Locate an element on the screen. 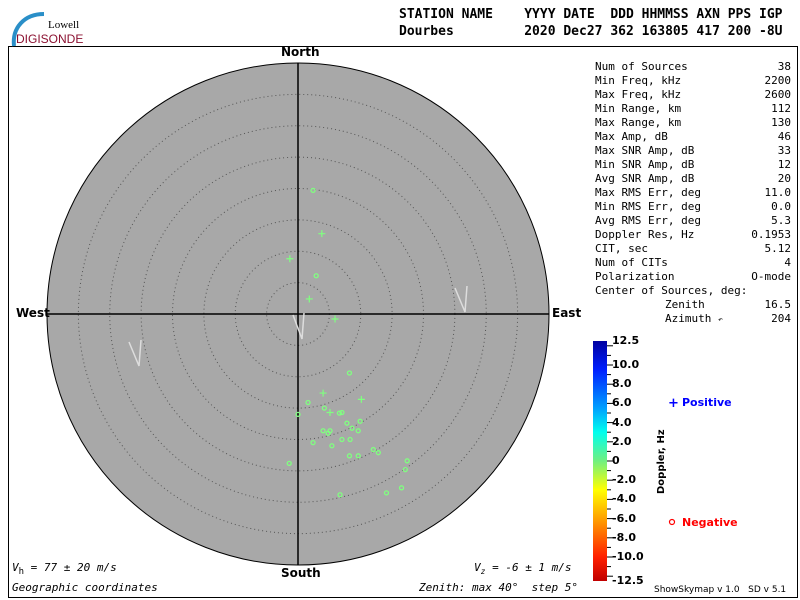 The height and width of the screenshot is (600, 800). stat-row: Max Amp, dB 46 is located at coordinates (693, 137).